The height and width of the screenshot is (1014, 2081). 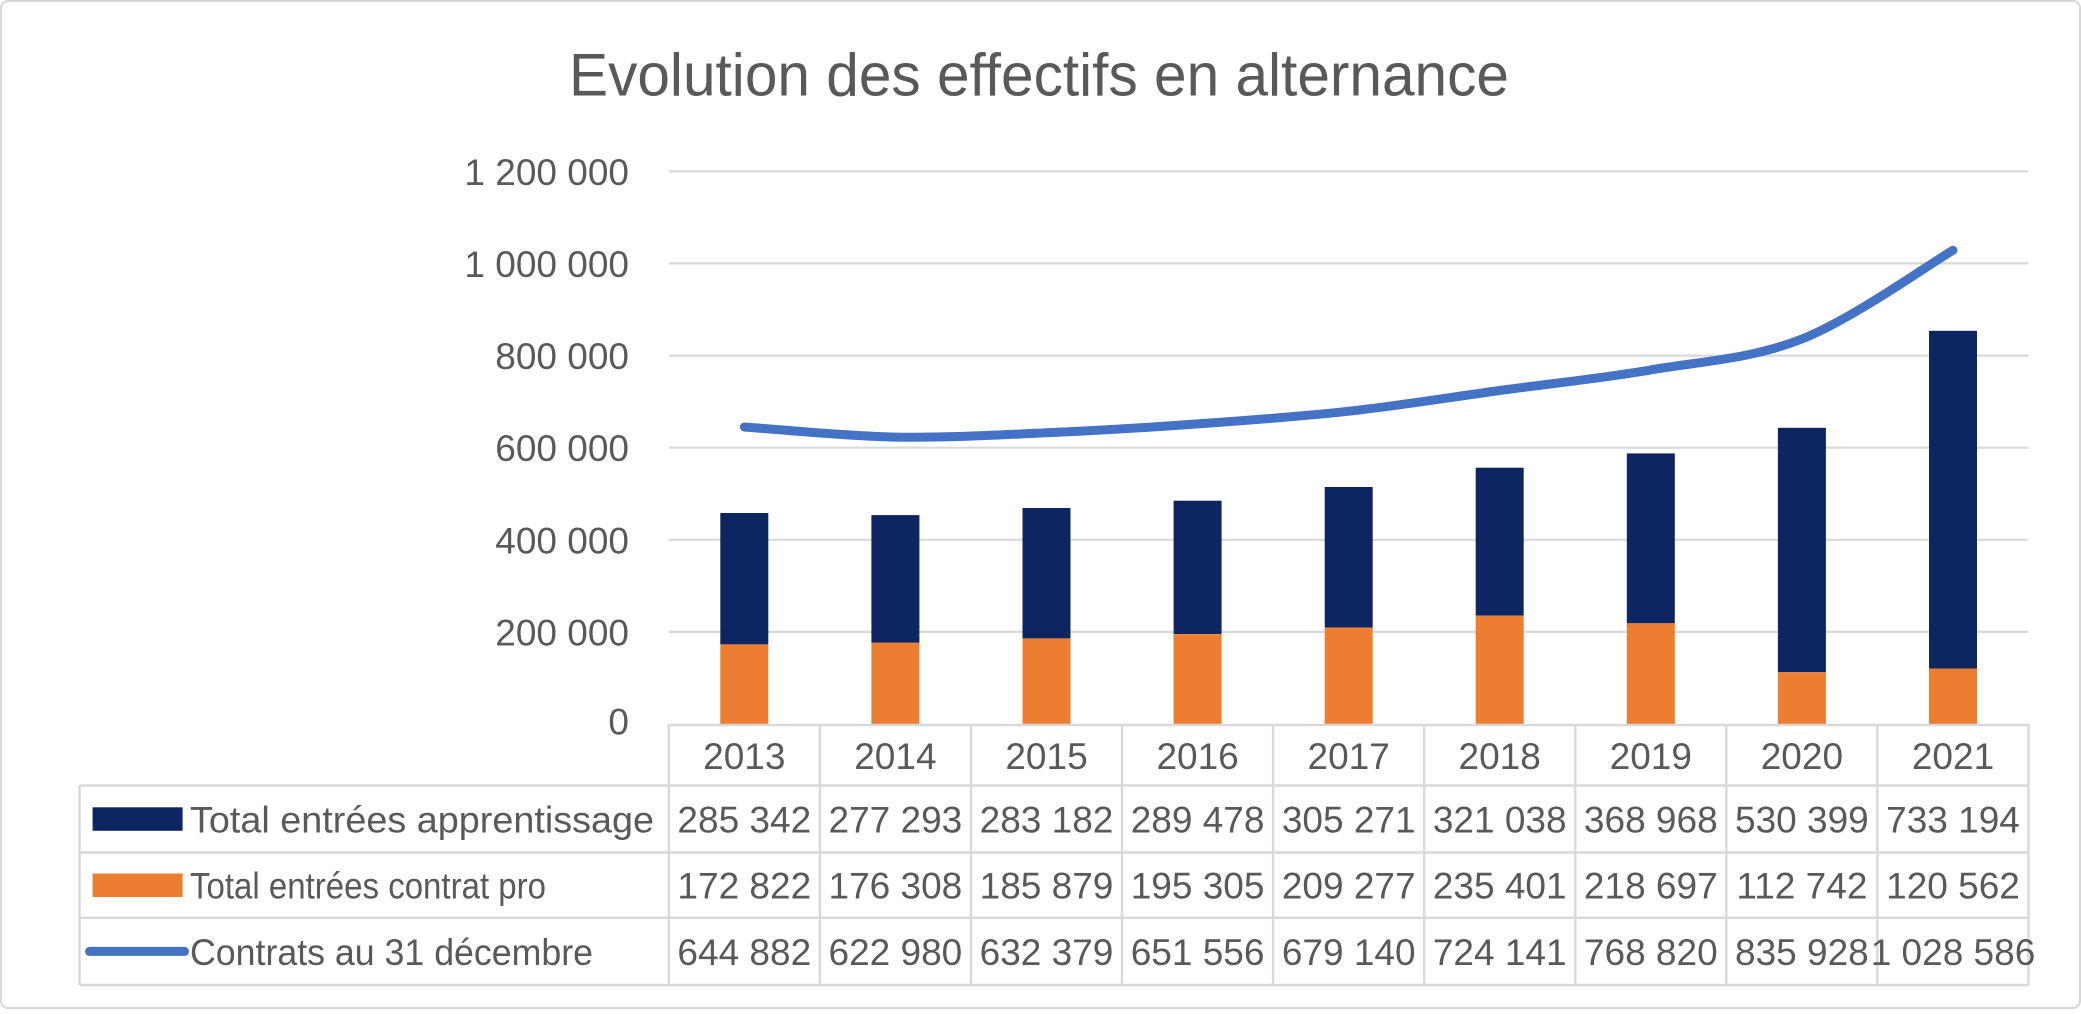 I want to click on svg-text: 120 562, so click(x=1953, y=886).